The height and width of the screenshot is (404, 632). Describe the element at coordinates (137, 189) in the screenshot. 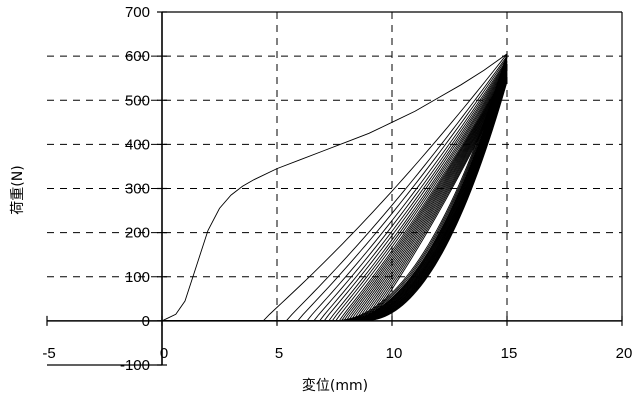

I see `y-tick-label: 300` at that location.